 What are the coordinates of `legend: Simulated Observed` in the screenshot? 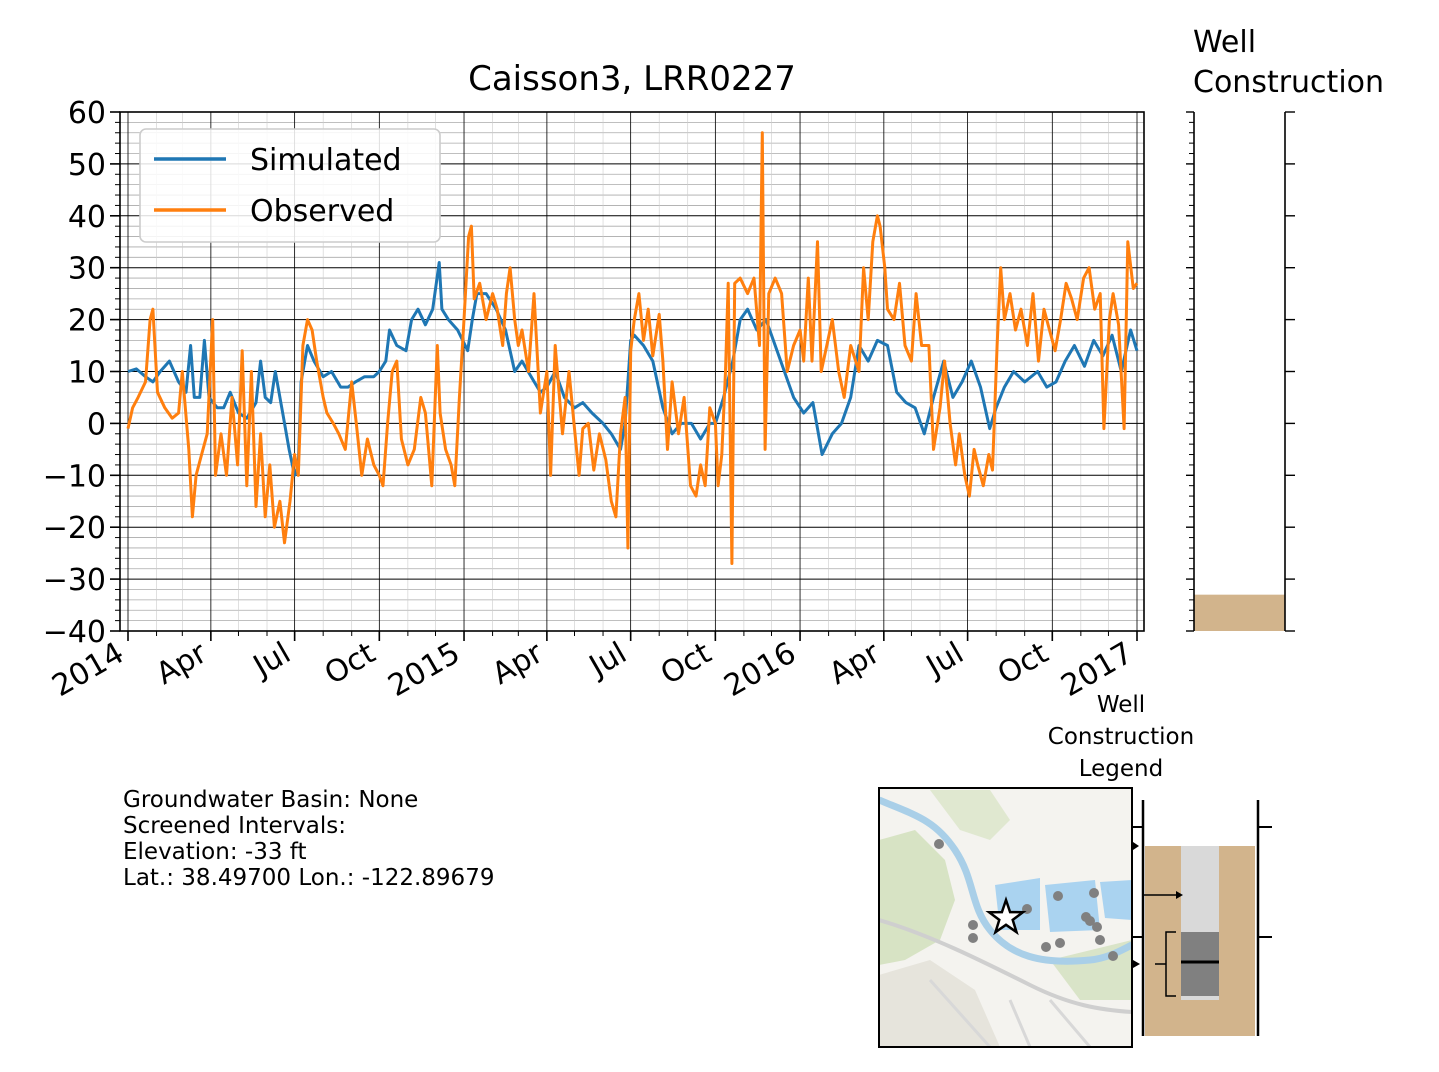 It's located at (290, 185).